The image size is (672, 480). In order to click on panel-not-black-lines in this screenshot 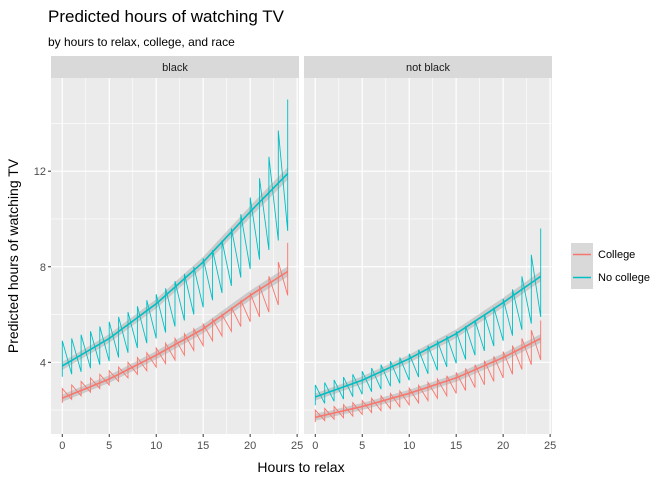, I will do `click(428, 325)`.